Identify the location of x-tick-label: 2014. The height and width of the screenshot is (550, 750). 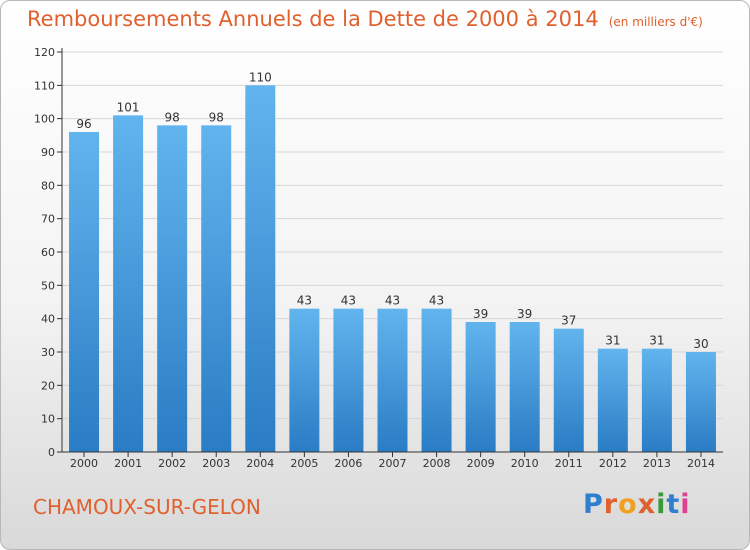
(701, 463).